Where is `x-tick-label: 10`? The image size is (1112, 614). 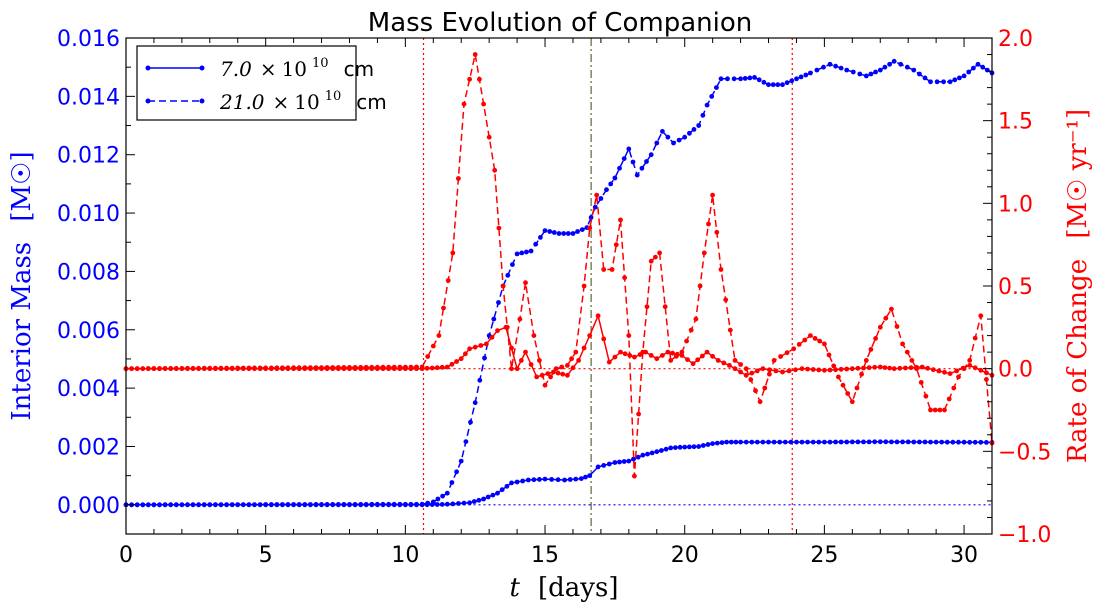
x-tick-label: 10 is located at coordinates (405, 555).